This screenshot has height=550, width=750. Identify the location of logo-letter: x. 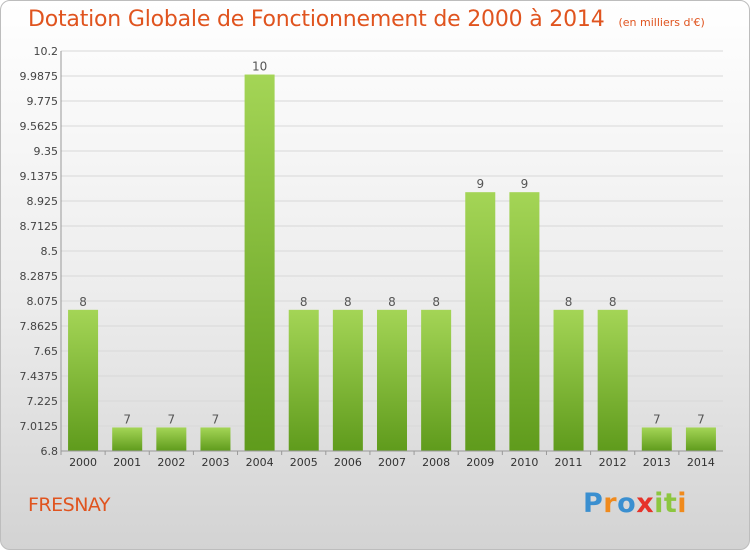
(645, 503).